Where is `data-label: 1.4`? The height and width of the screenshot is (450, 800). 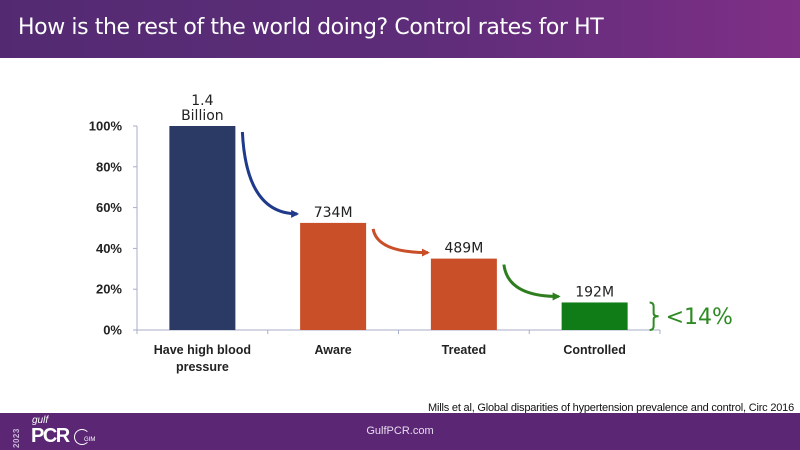 data-label: 1.4 is located at coordinates (202, 101).